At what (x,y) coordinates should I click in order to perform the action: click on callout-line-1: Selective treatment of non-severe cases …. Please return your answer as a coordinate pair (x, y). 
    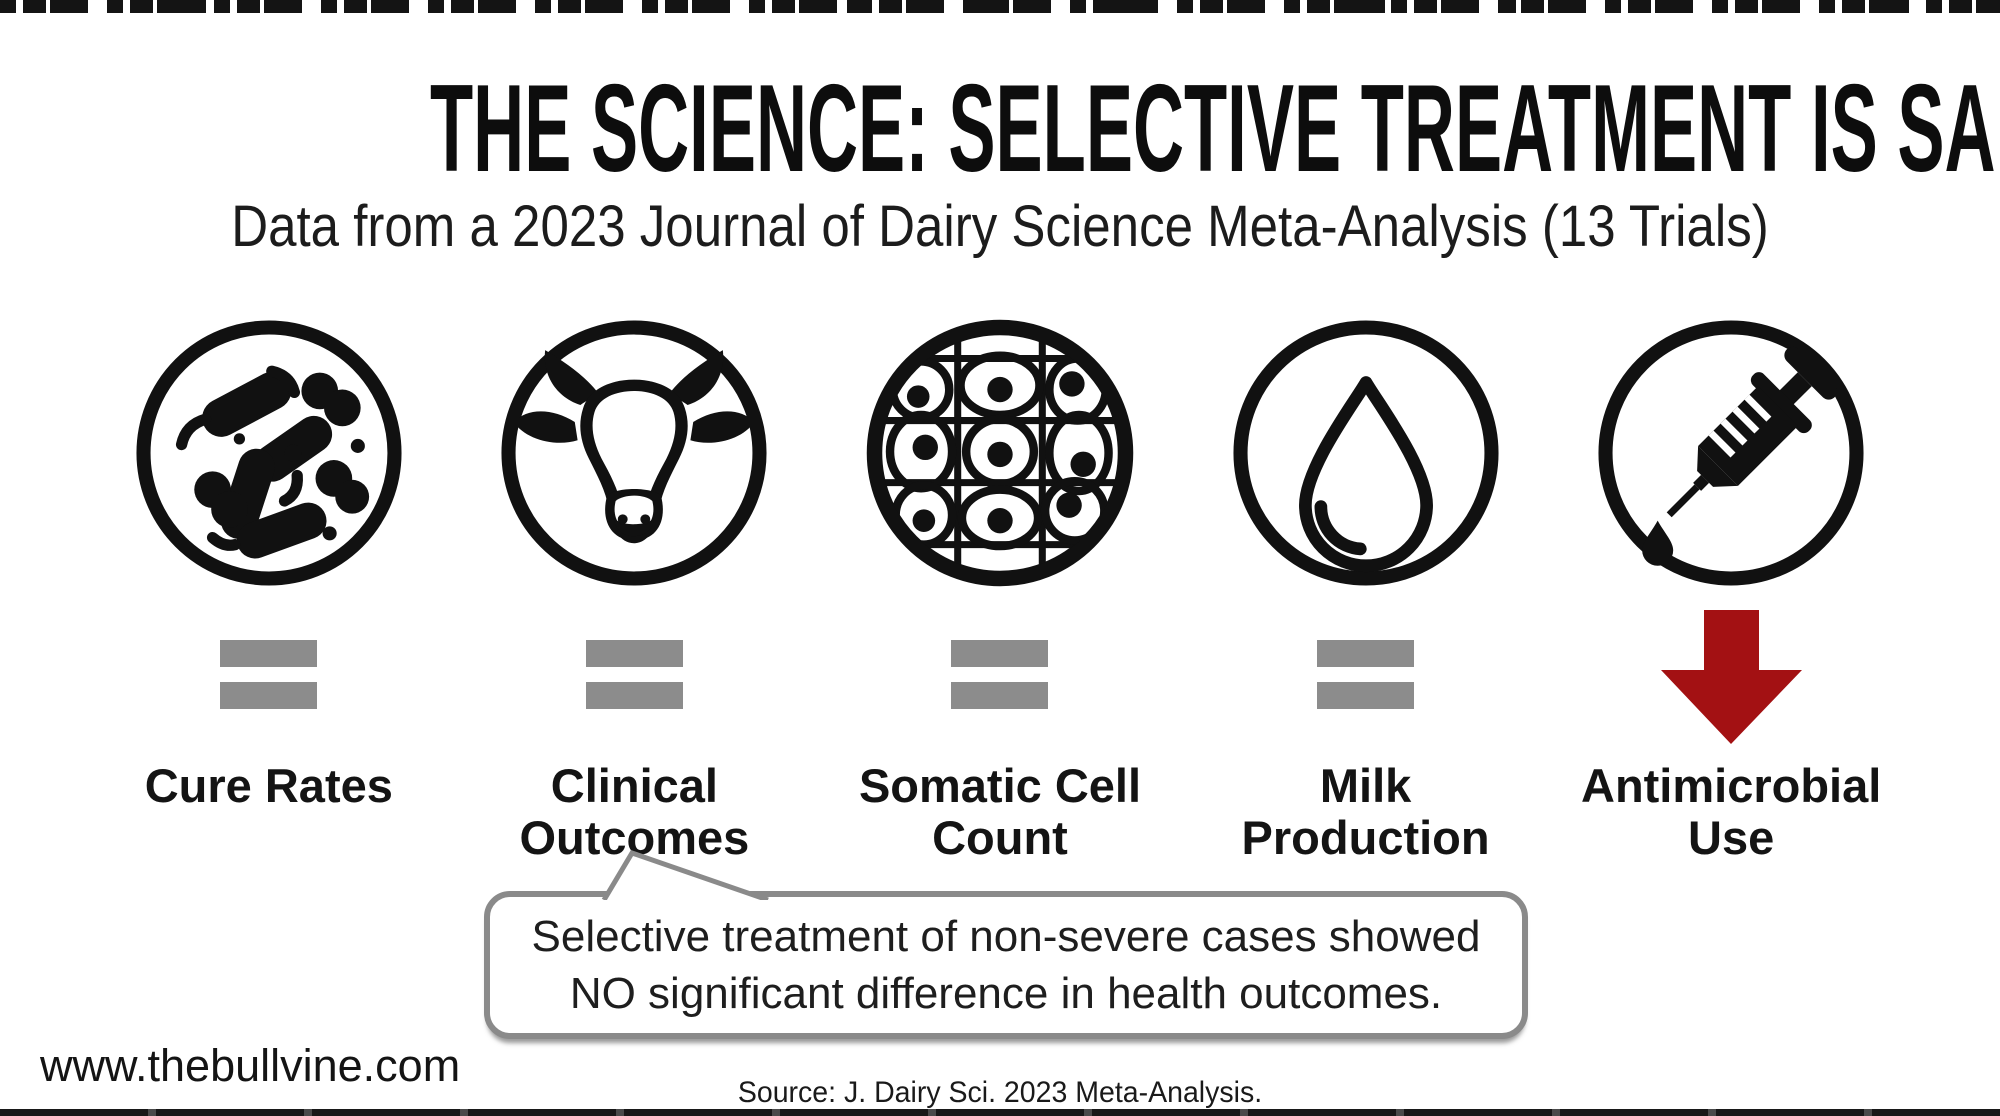
    Looking at the image, I should click on (1006, 936).